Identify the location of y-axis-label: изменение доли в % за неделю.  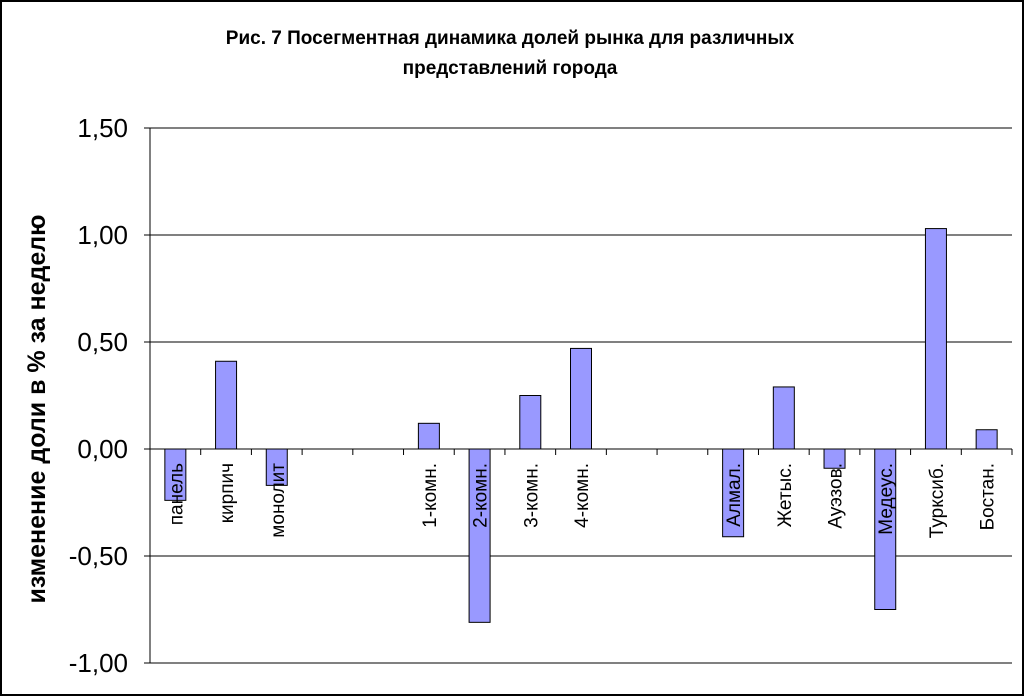
(37, 408).